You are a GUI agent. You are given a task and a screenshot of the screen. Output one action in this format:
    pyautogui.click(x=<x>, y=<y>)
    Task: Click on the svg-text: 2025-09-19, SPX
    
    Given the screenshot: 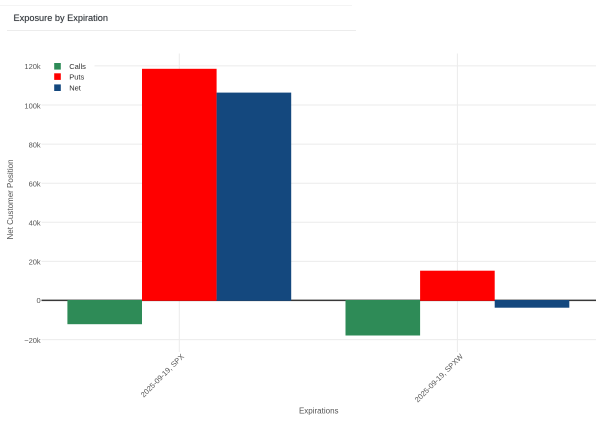 What is the action you would take?
    pyautogui.click(x=162, y=375)
    